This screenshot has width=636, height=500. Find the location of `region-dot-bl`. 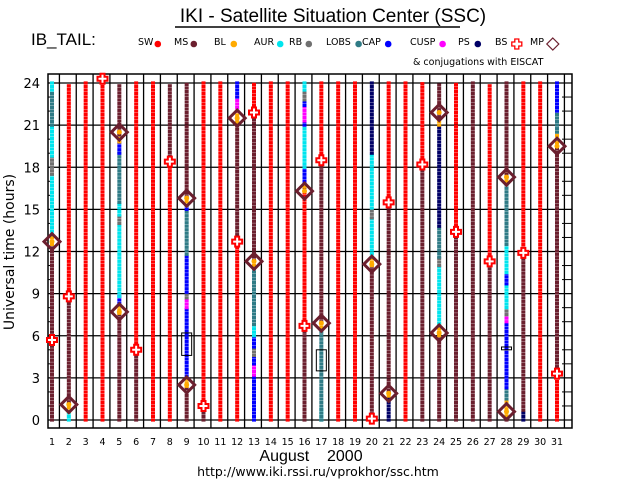

region-dot-bl is located at coordinates (304, 187).